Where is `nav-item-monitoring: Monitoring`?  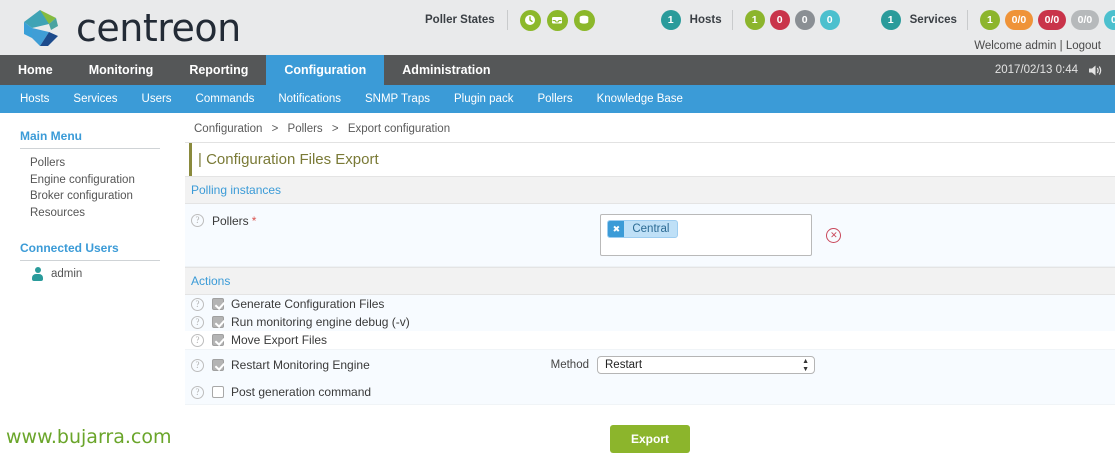
nav-item-monitoring: Monitoring is located at coordinates (121, 70).